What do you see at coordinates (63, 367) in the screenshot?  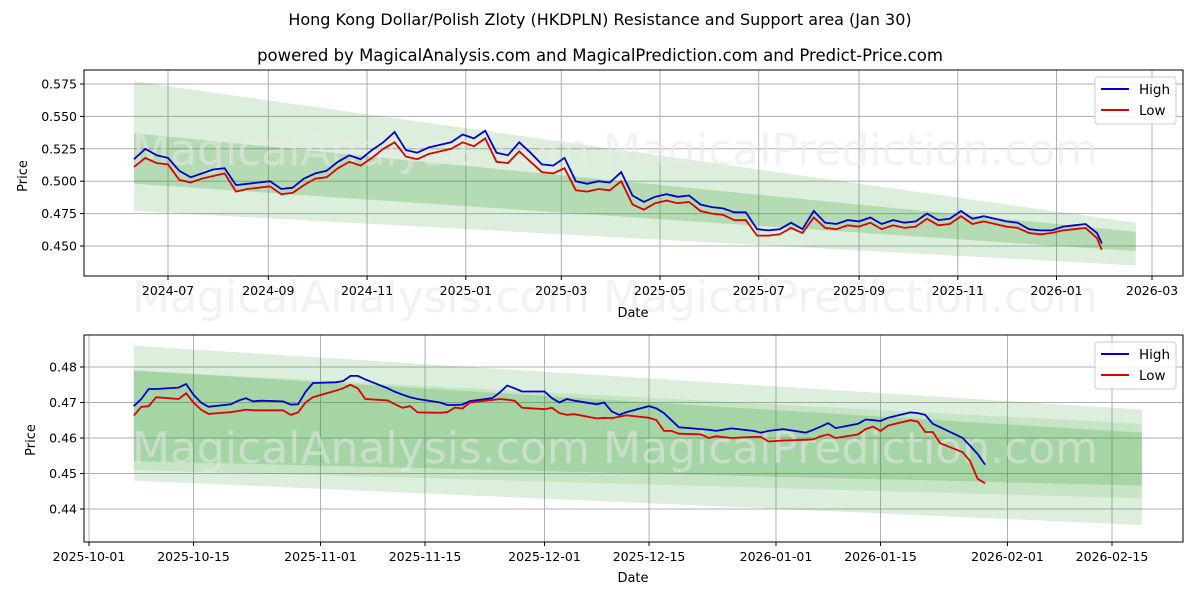 I see `y-tick-label: 0.48` at bounding box center [63, 367].